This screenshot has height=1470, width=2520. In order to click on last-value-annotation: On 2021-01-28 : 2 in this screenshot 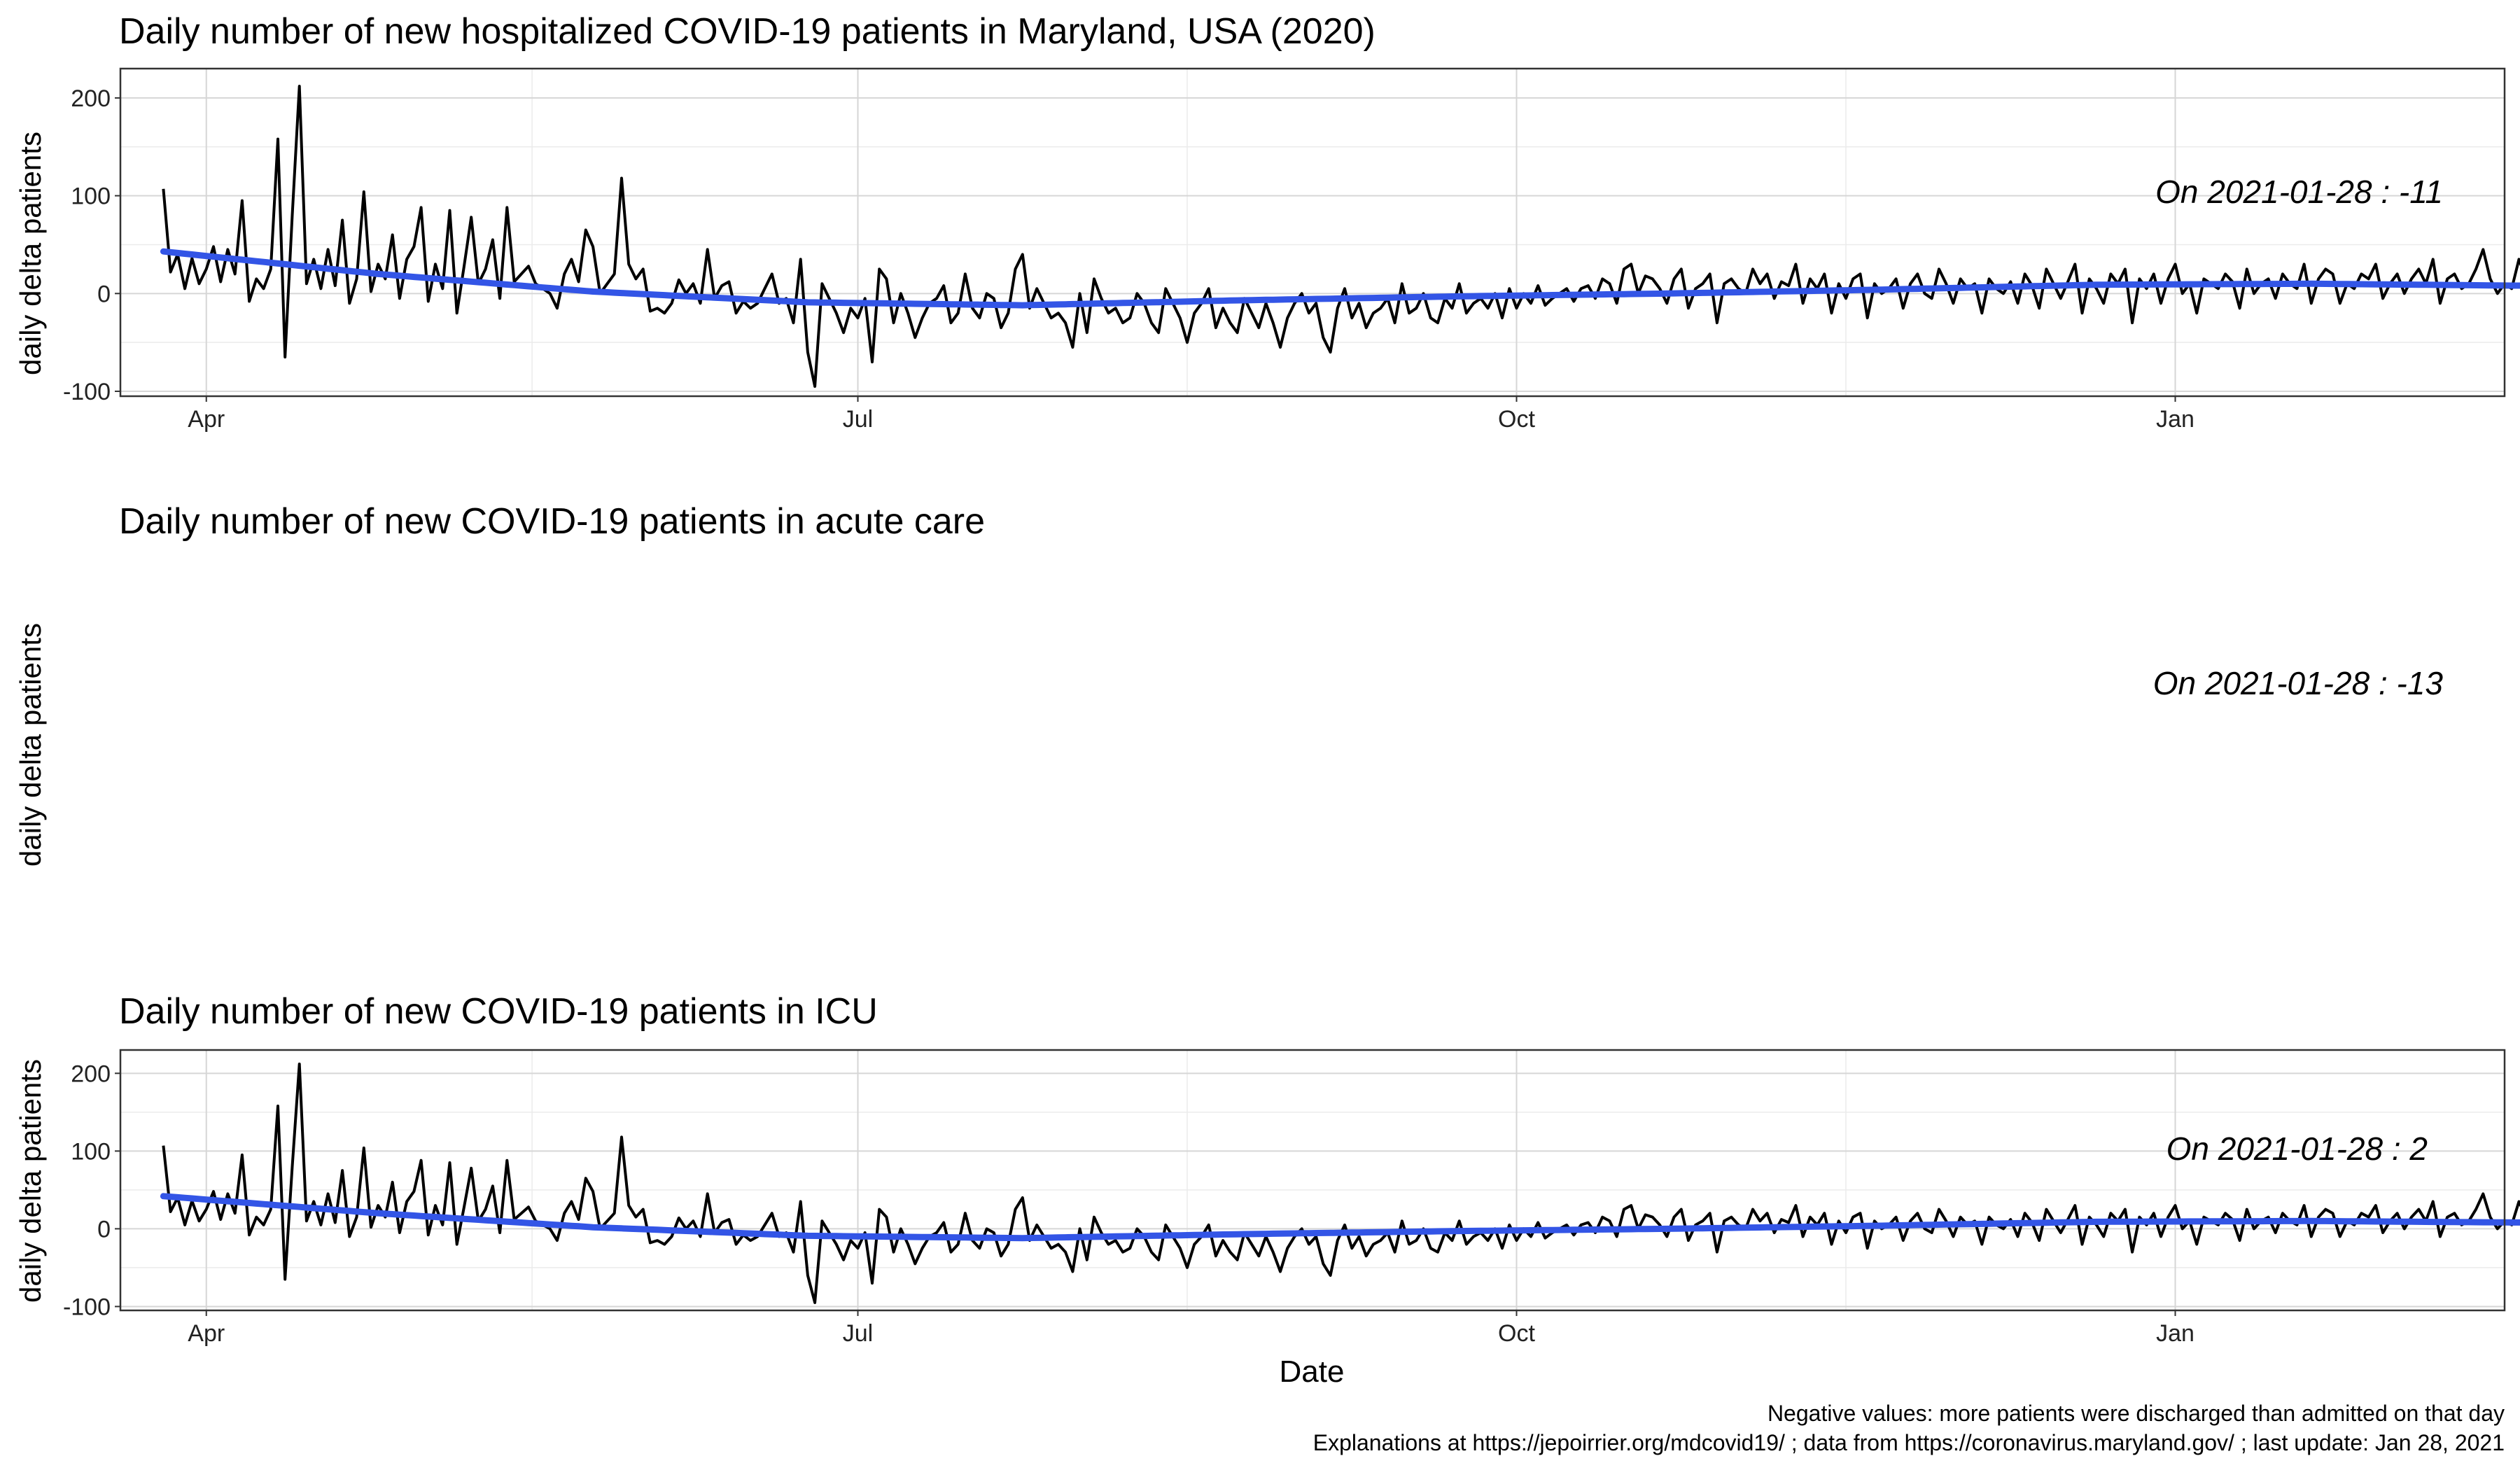, I will do `click(2297, 1148)`.